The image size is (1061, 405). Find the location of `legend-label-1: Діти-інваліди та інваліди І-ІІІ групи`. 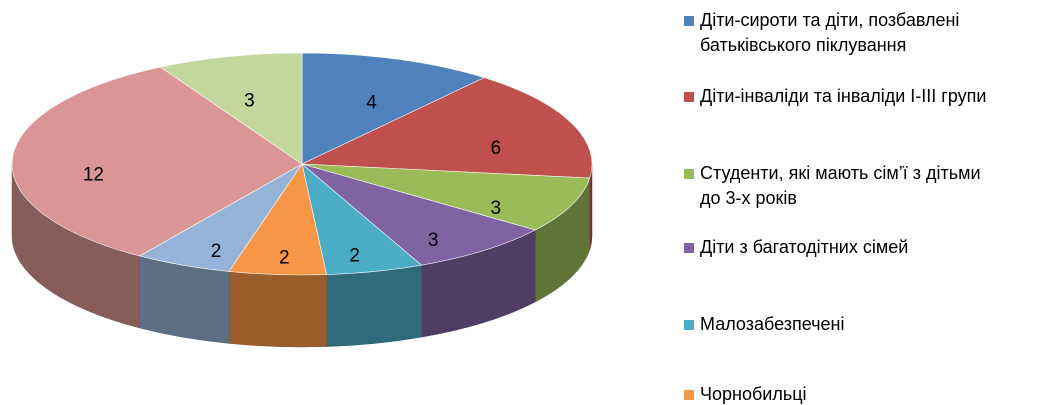

legend-label-1: Діти-інваліди та інваліди І-ІІІ групи is located at coordinates (880, 96).